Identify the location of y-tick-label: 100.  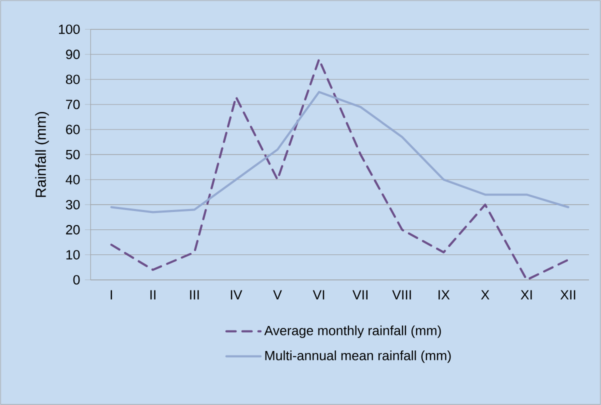
(69, 29).